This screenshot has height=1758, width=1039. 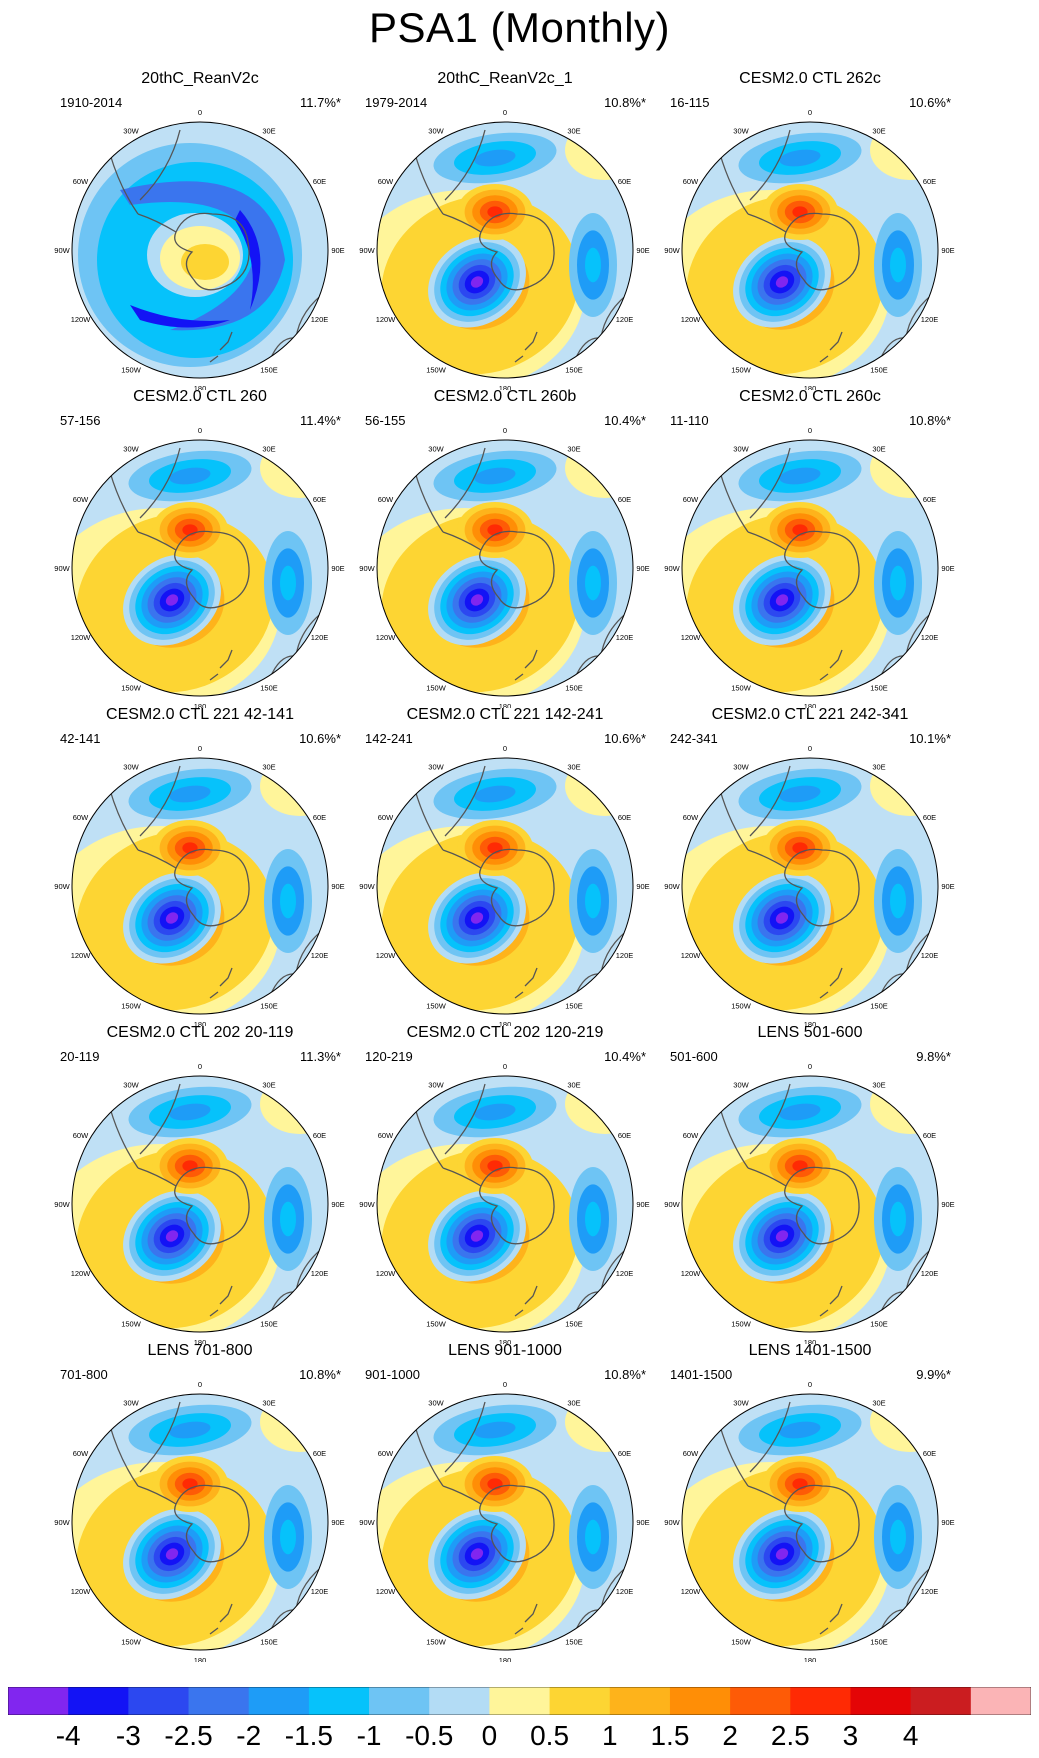 What do you see at coordinates (505, 396) in the screenshot?
I see `panel-title: CESM2.0 CTL 260b` at bounding box center [505, 396].